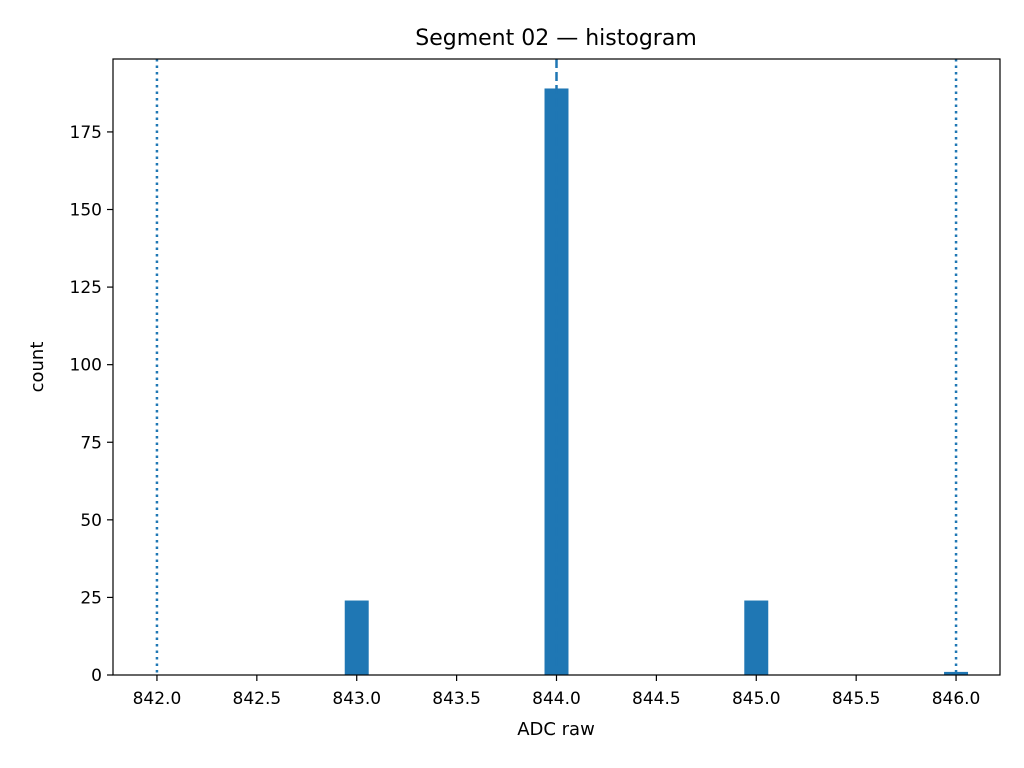  What do you see at coordinates (556, 729) in the screenshot?
I see `x-axis-label: ADC raw` at bounding box center [556, 729].